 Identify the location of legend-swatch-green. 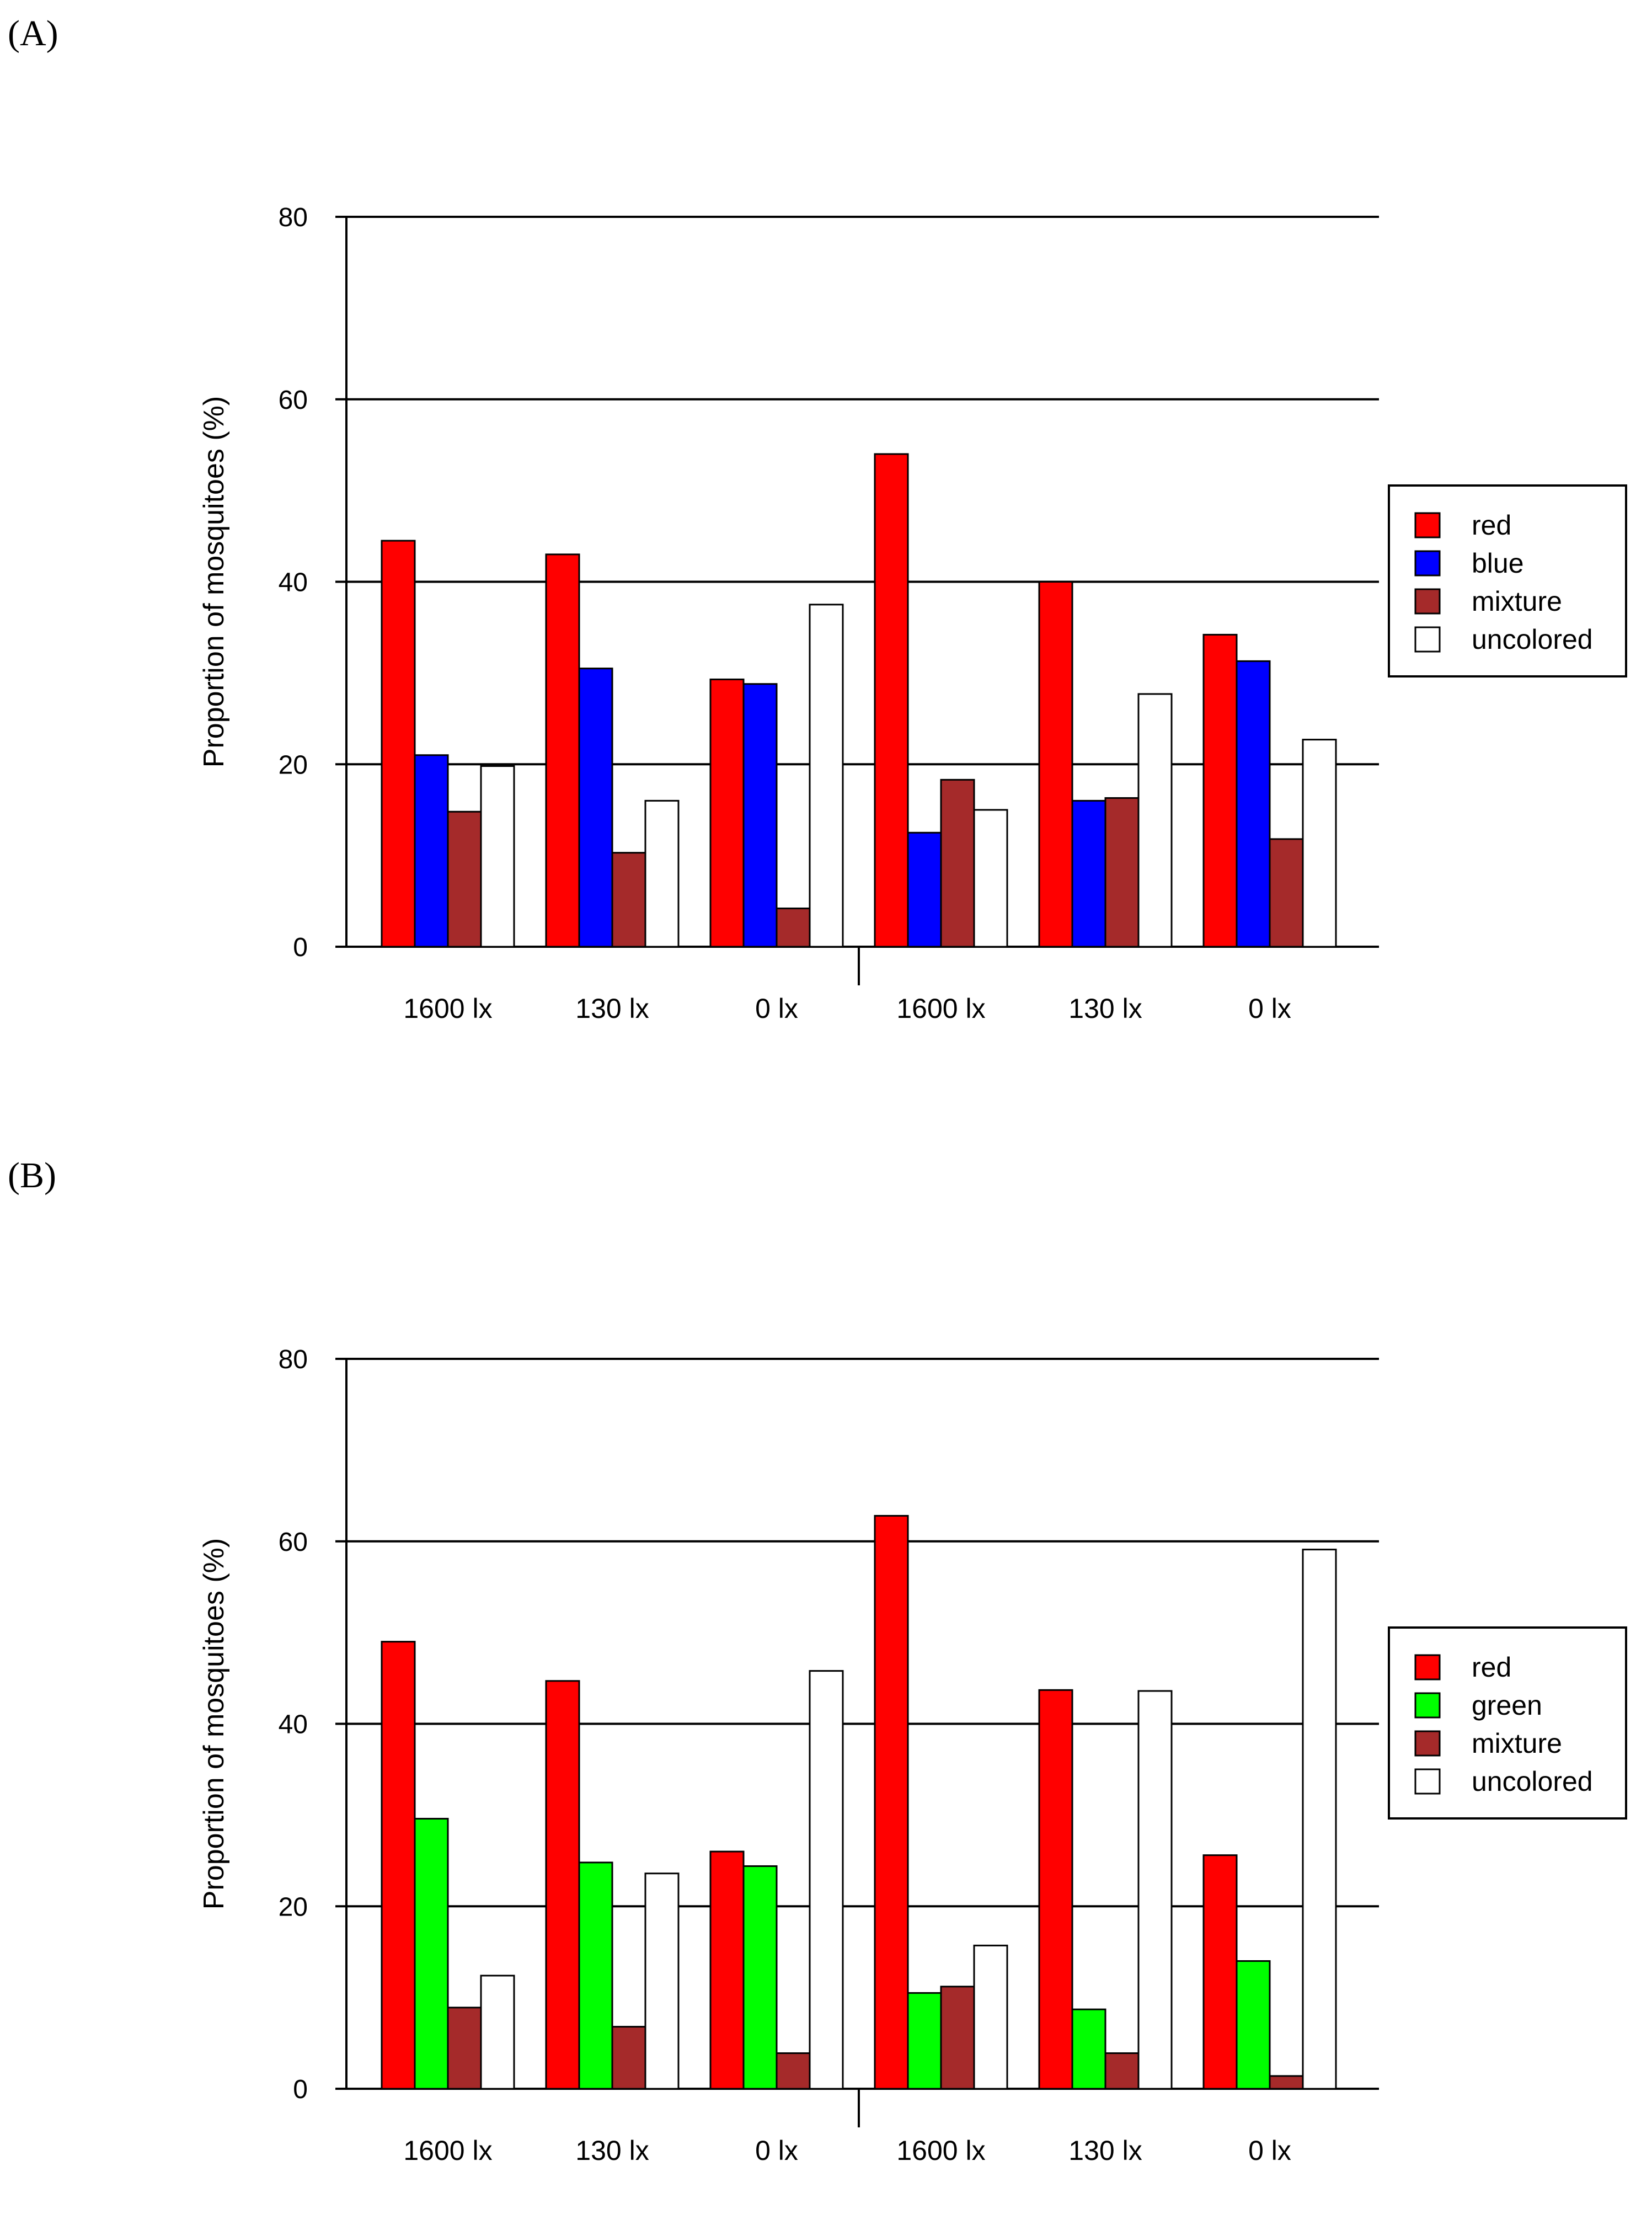
(1427, 1705).